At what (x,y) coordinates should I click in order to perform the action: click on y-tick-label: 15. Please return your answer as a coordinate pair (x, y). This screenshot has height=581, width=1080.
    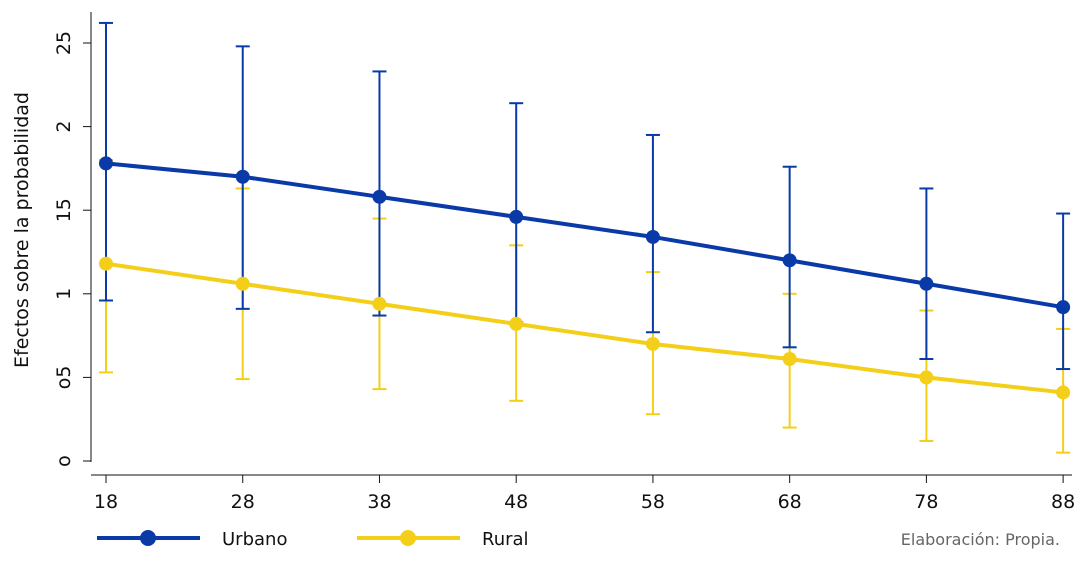
    Looking at the image, I should click on (64, 210).